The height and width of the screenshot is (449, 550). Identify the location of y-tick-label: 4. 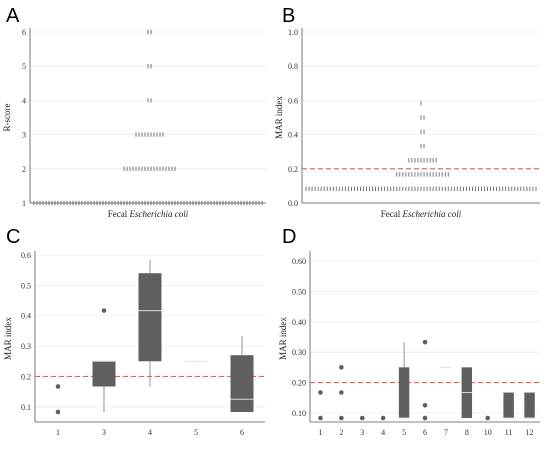
(24, 100).